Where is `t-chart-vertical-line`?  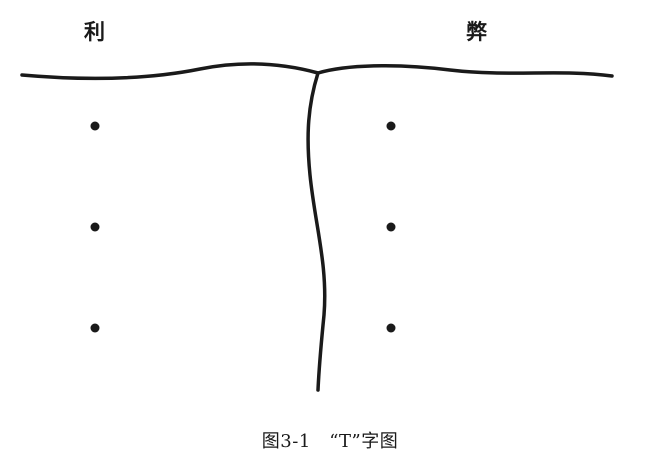
t-chart-vertical-line is located at coordinates (316, 231).